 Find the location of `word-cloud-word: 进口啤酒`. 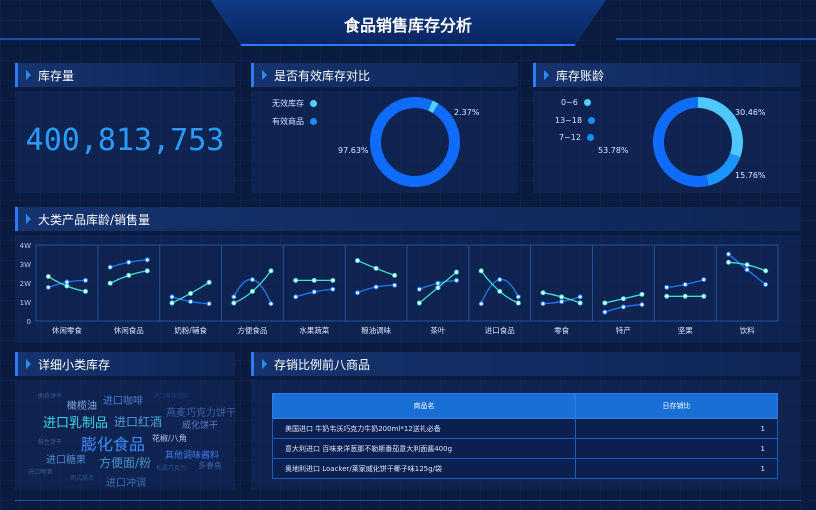

word-cloud-word: 进口啤酒 is located at coordinates (40, 472).